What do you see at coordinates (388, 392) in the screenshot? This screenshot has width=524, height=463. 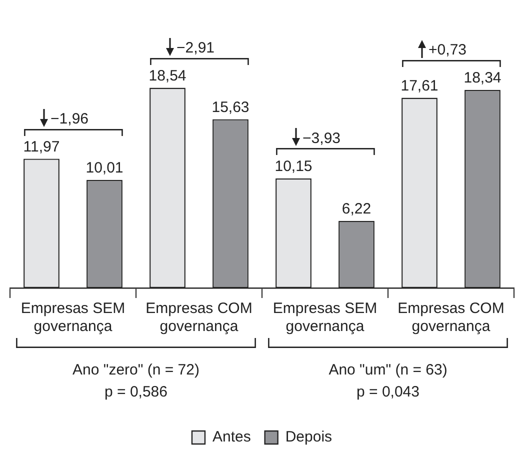 I see `text: p = 0,043` at bounding box center [388, 392].